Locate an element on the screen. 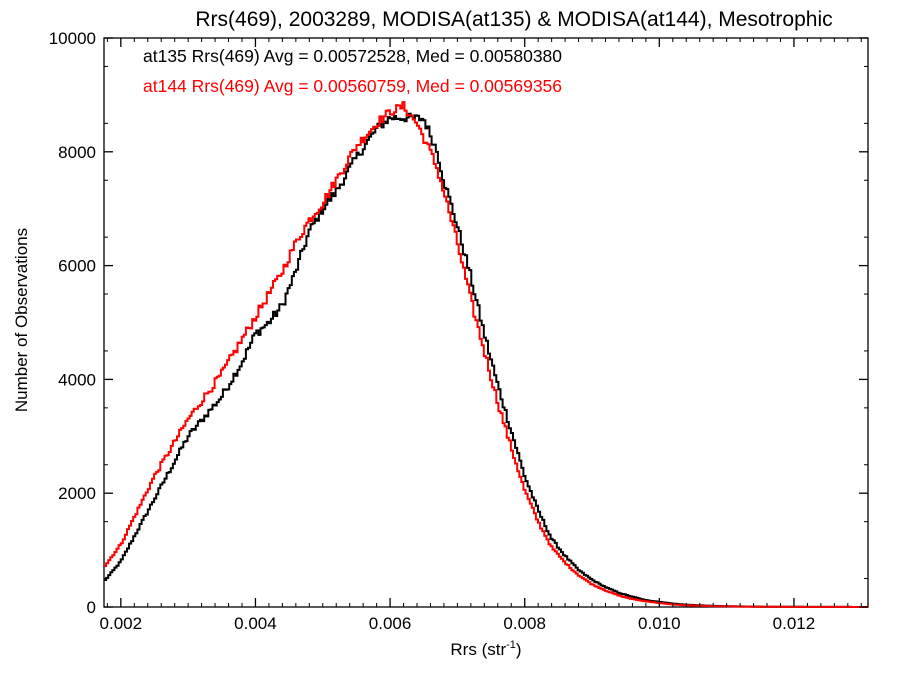 This screenshot has width=900, height=675. x-axis-label-main: Rrs (str is located at coordinates (478, 649).